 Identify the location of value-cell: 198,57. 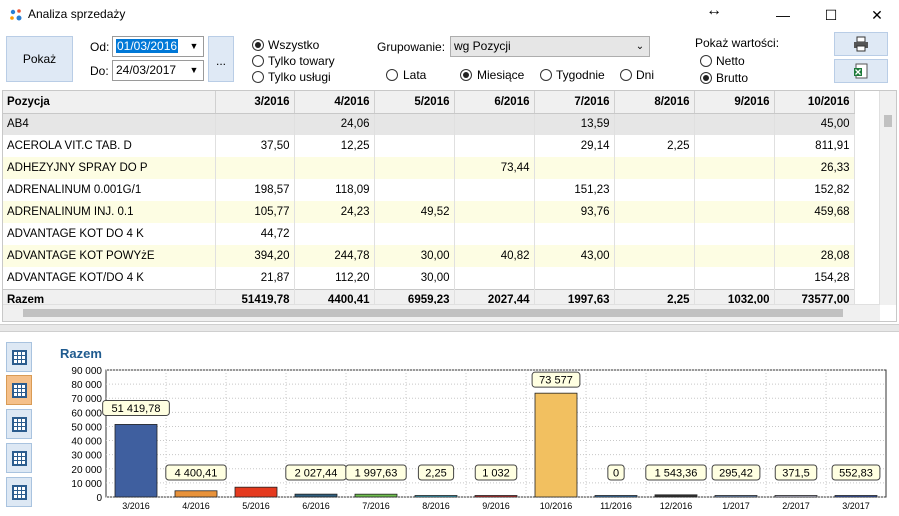
(255, 190).